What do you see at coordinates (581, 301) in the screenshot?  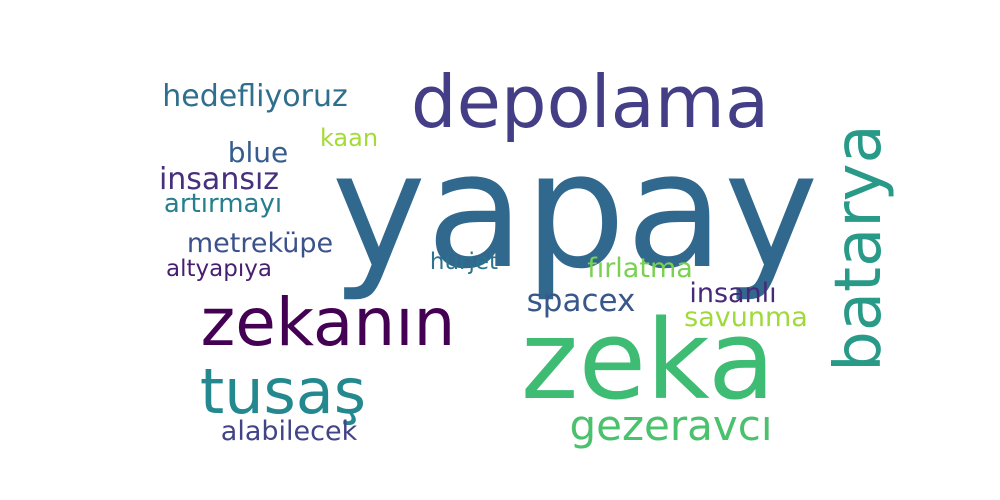 I see `word-spacex: spacex` at bounding box center [581, 301].